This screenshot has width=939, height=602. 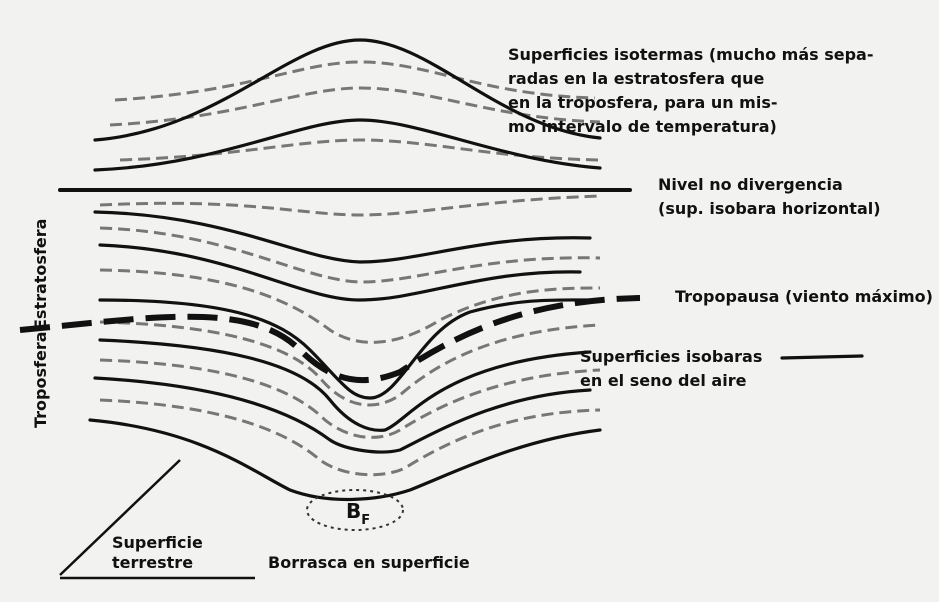 What do you see at coordinates (642, 126) in the screenshot?
I see `isotherm-label: mo intervalo de temperatura)` at bounding box center [642, 126].